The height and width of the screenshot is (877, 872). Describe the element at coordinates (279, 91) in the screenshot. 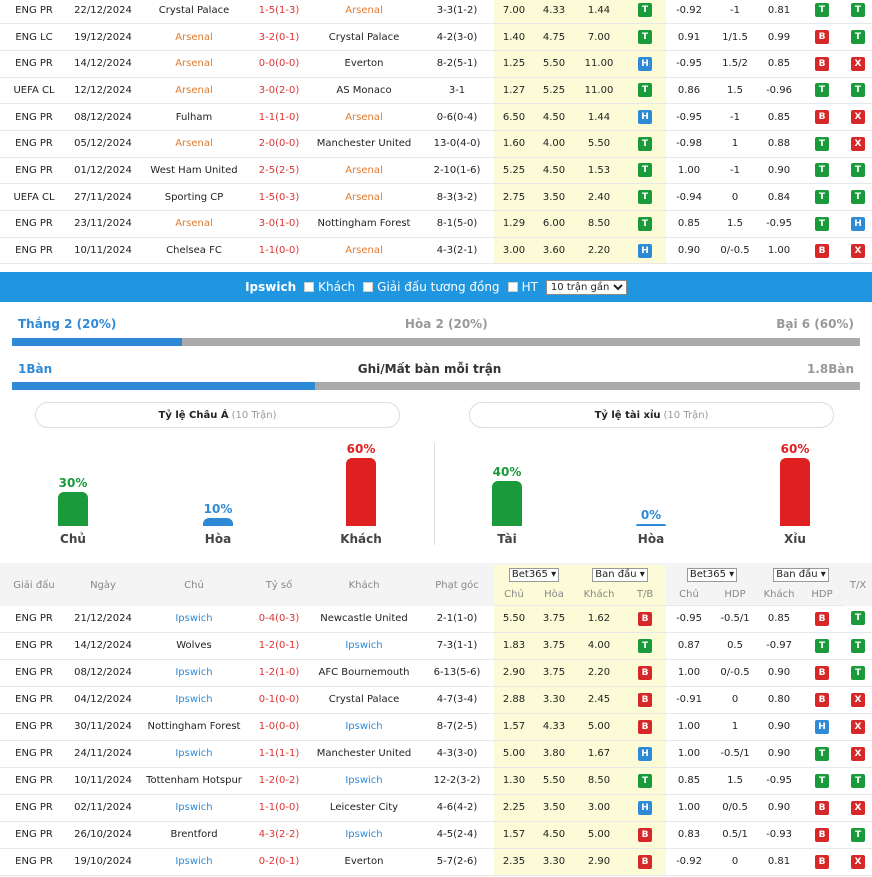

I see `score: 3-0(2-0)` at that location.